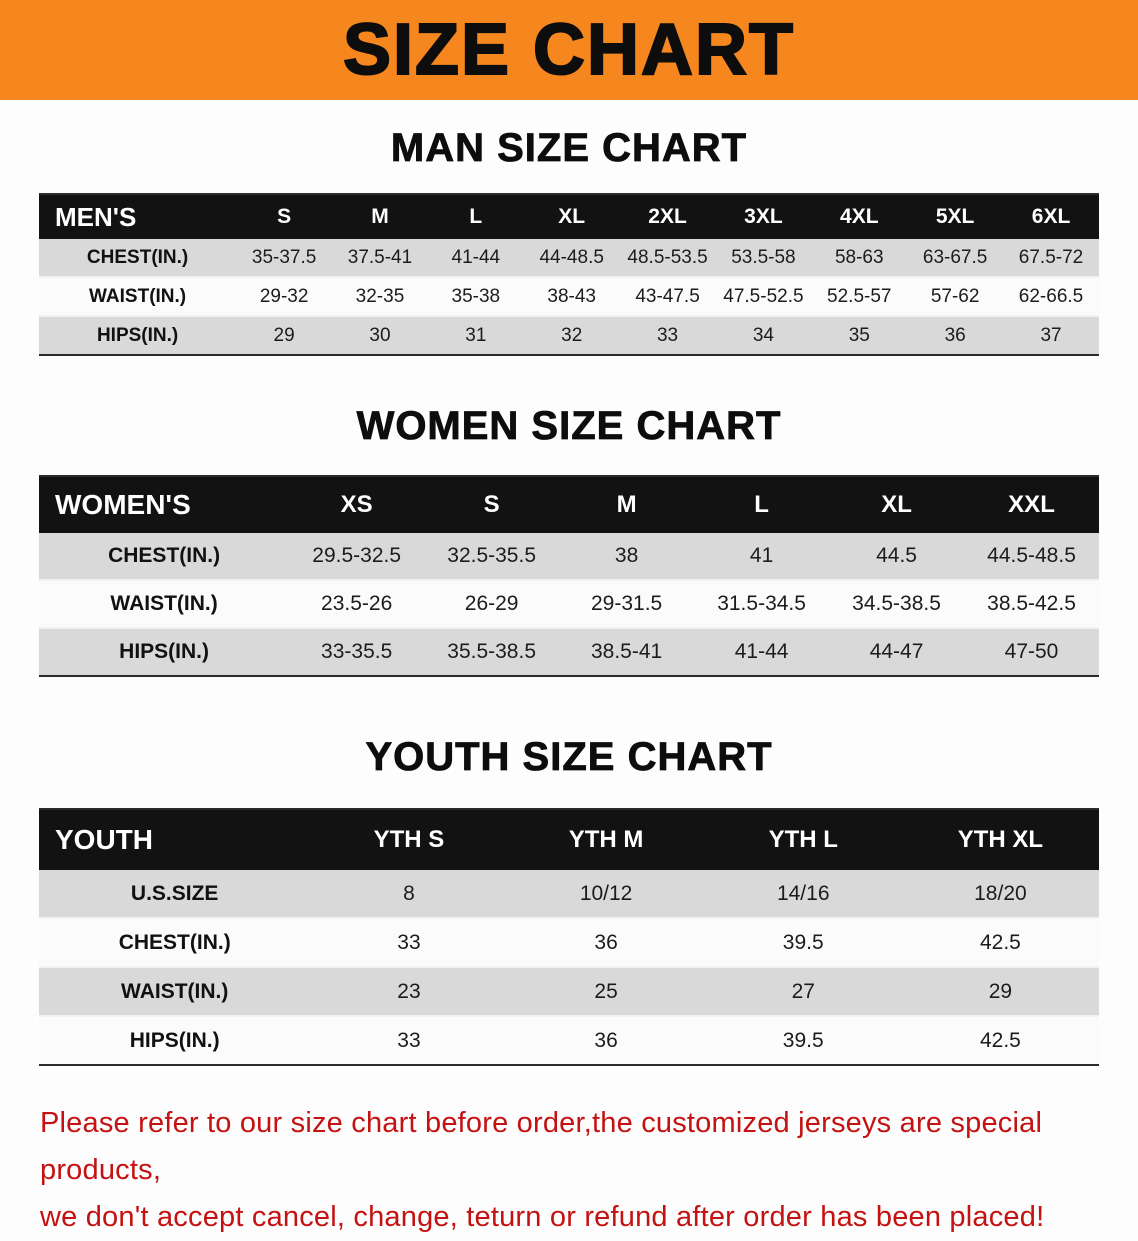  Describe the element at coordinates (380, 216) in the screenshot. I see `men-column-header: M` at that location.